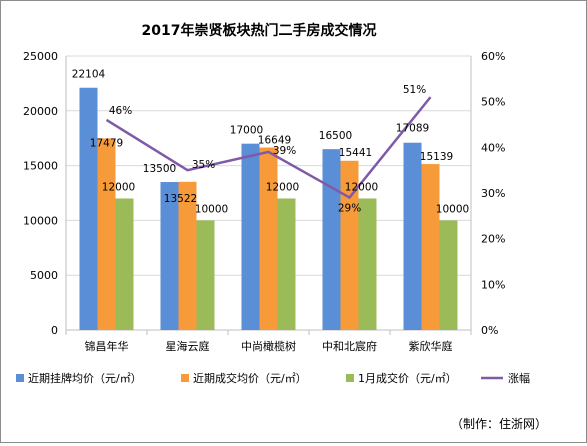 The height and width of the screenshot is (446, 587). I want to click on legend-label: 1月成交价（元/㎡）, so click(407, 378).